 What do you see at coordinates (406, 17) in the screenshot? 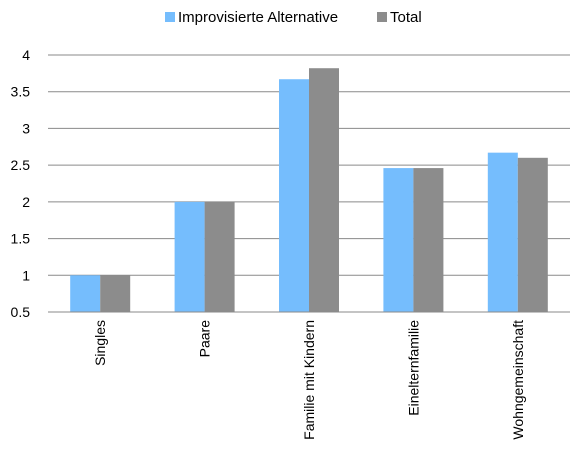
I see `legend-label: Total` at bounding box center [406, 17].